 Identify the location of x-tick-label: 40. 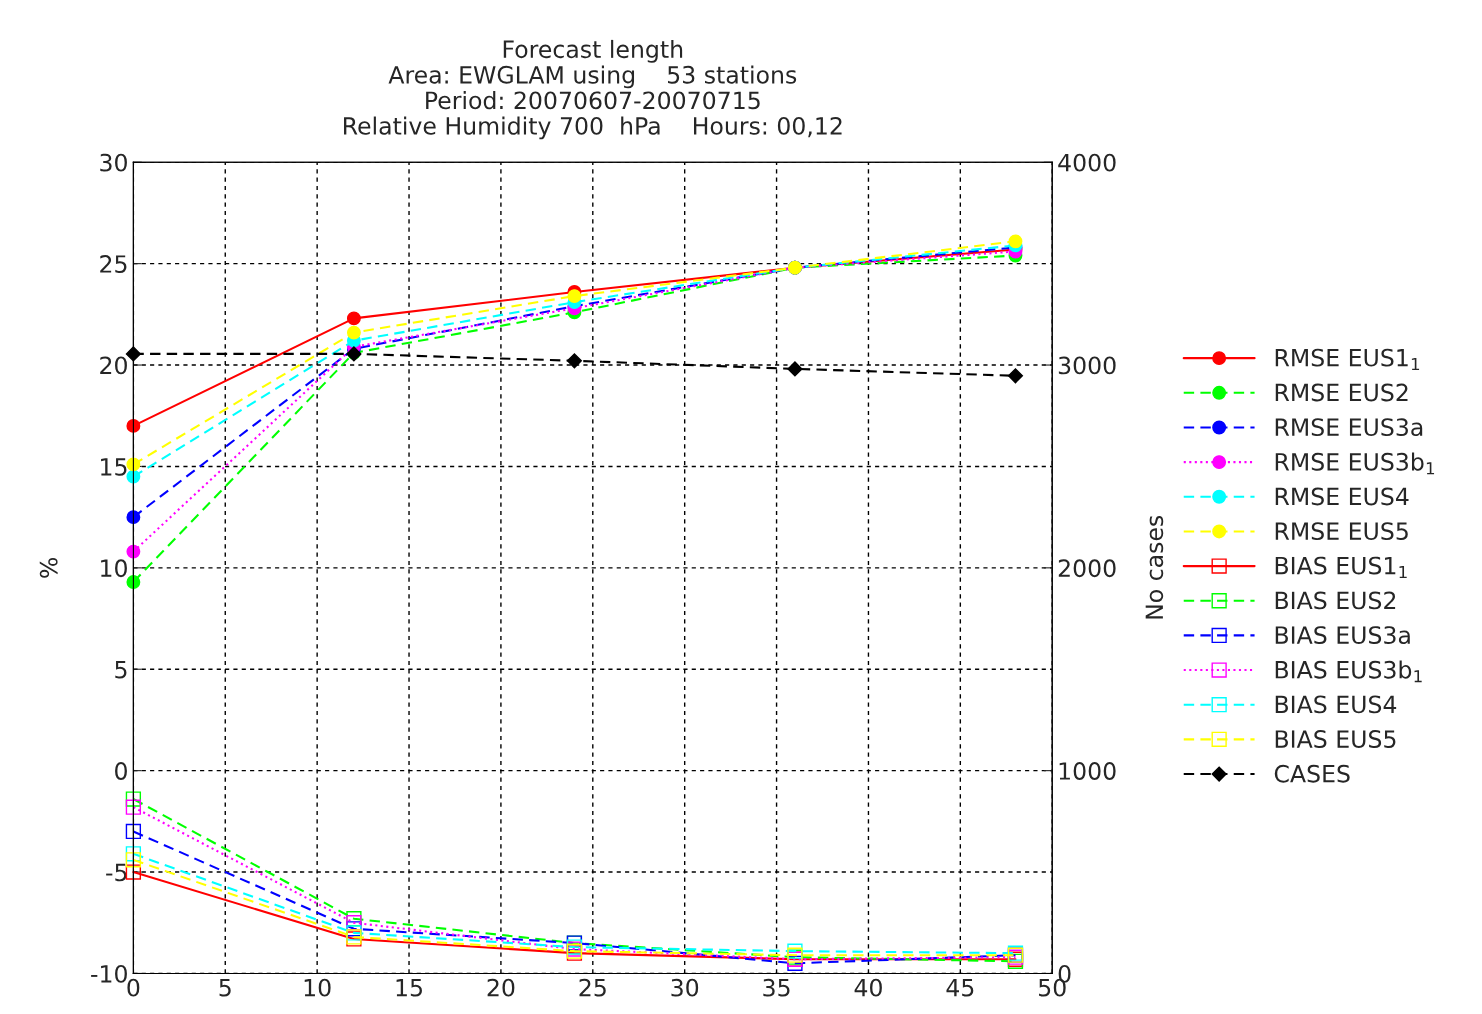
(868, 987).